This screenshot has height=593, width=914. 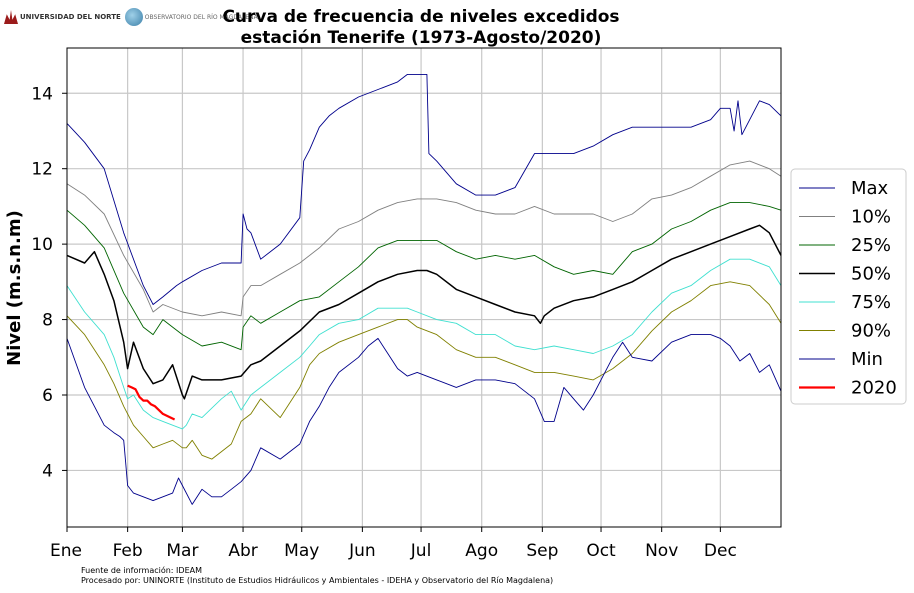 What do you see at coordinates (542, 551) in the screenshot?
I see `x-tick-label: Sep` at bounding box center [542, 551].